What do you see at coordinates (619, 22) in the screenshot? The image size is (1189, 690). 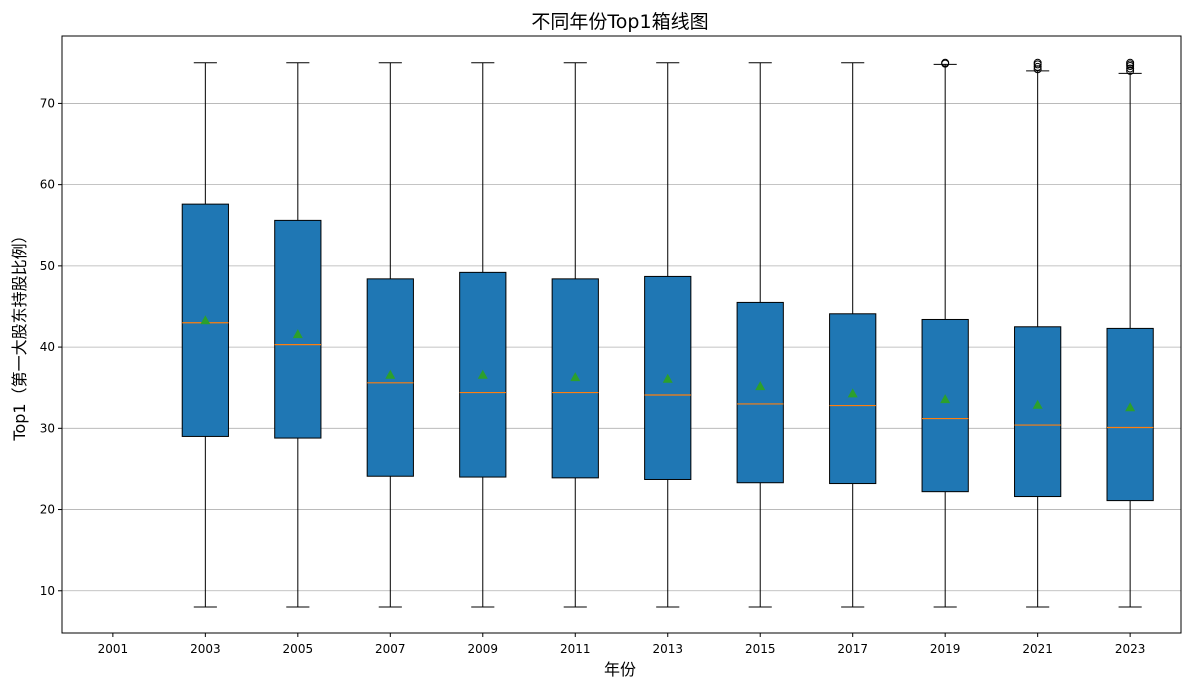 I see `chart-title: 不同年份Top1箱线图` at bounding box center [619, 22].